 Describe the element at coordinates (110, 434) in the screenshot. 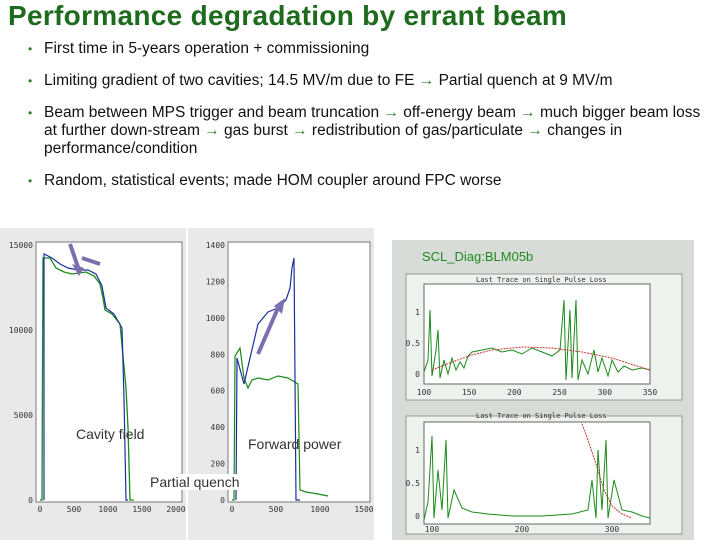

I see `cavity-field-label: Cavity field` at that location.